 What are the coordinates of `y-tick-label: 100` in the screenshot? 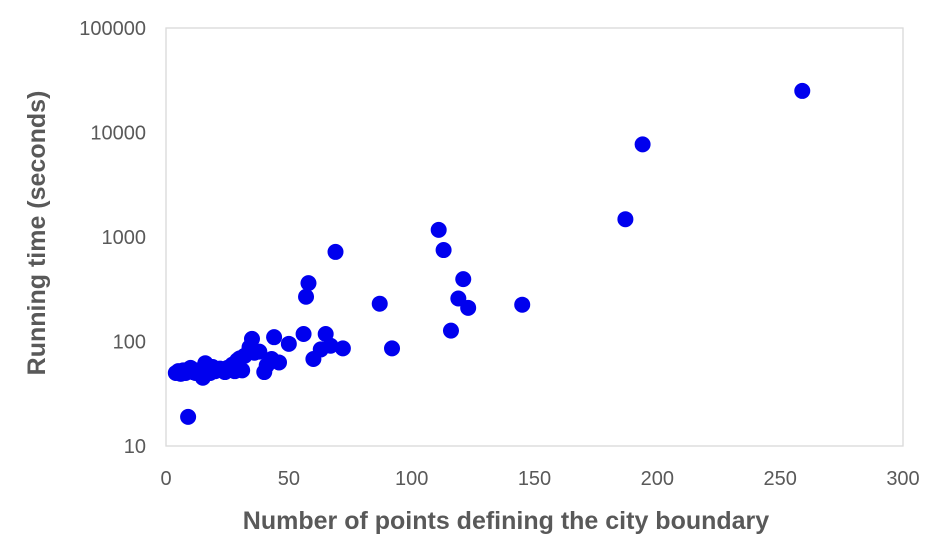 It's located at (129, 343).